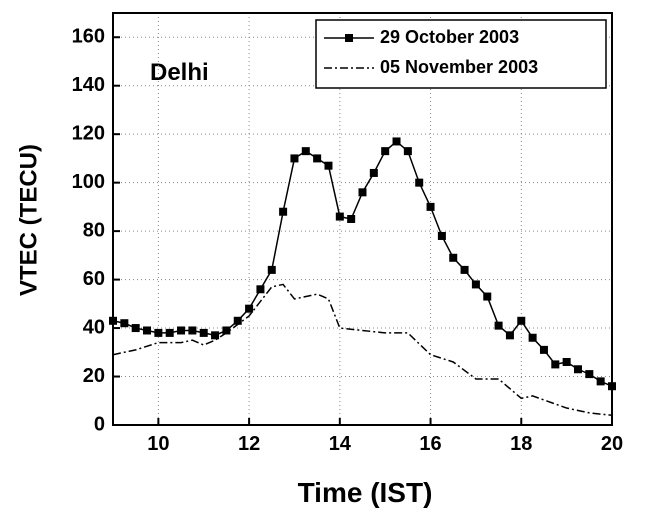 The image size is (647, 526). Describe the element at coordinates (94, 230) in the screenshot. I see `y-tick-label: 80` at that location.